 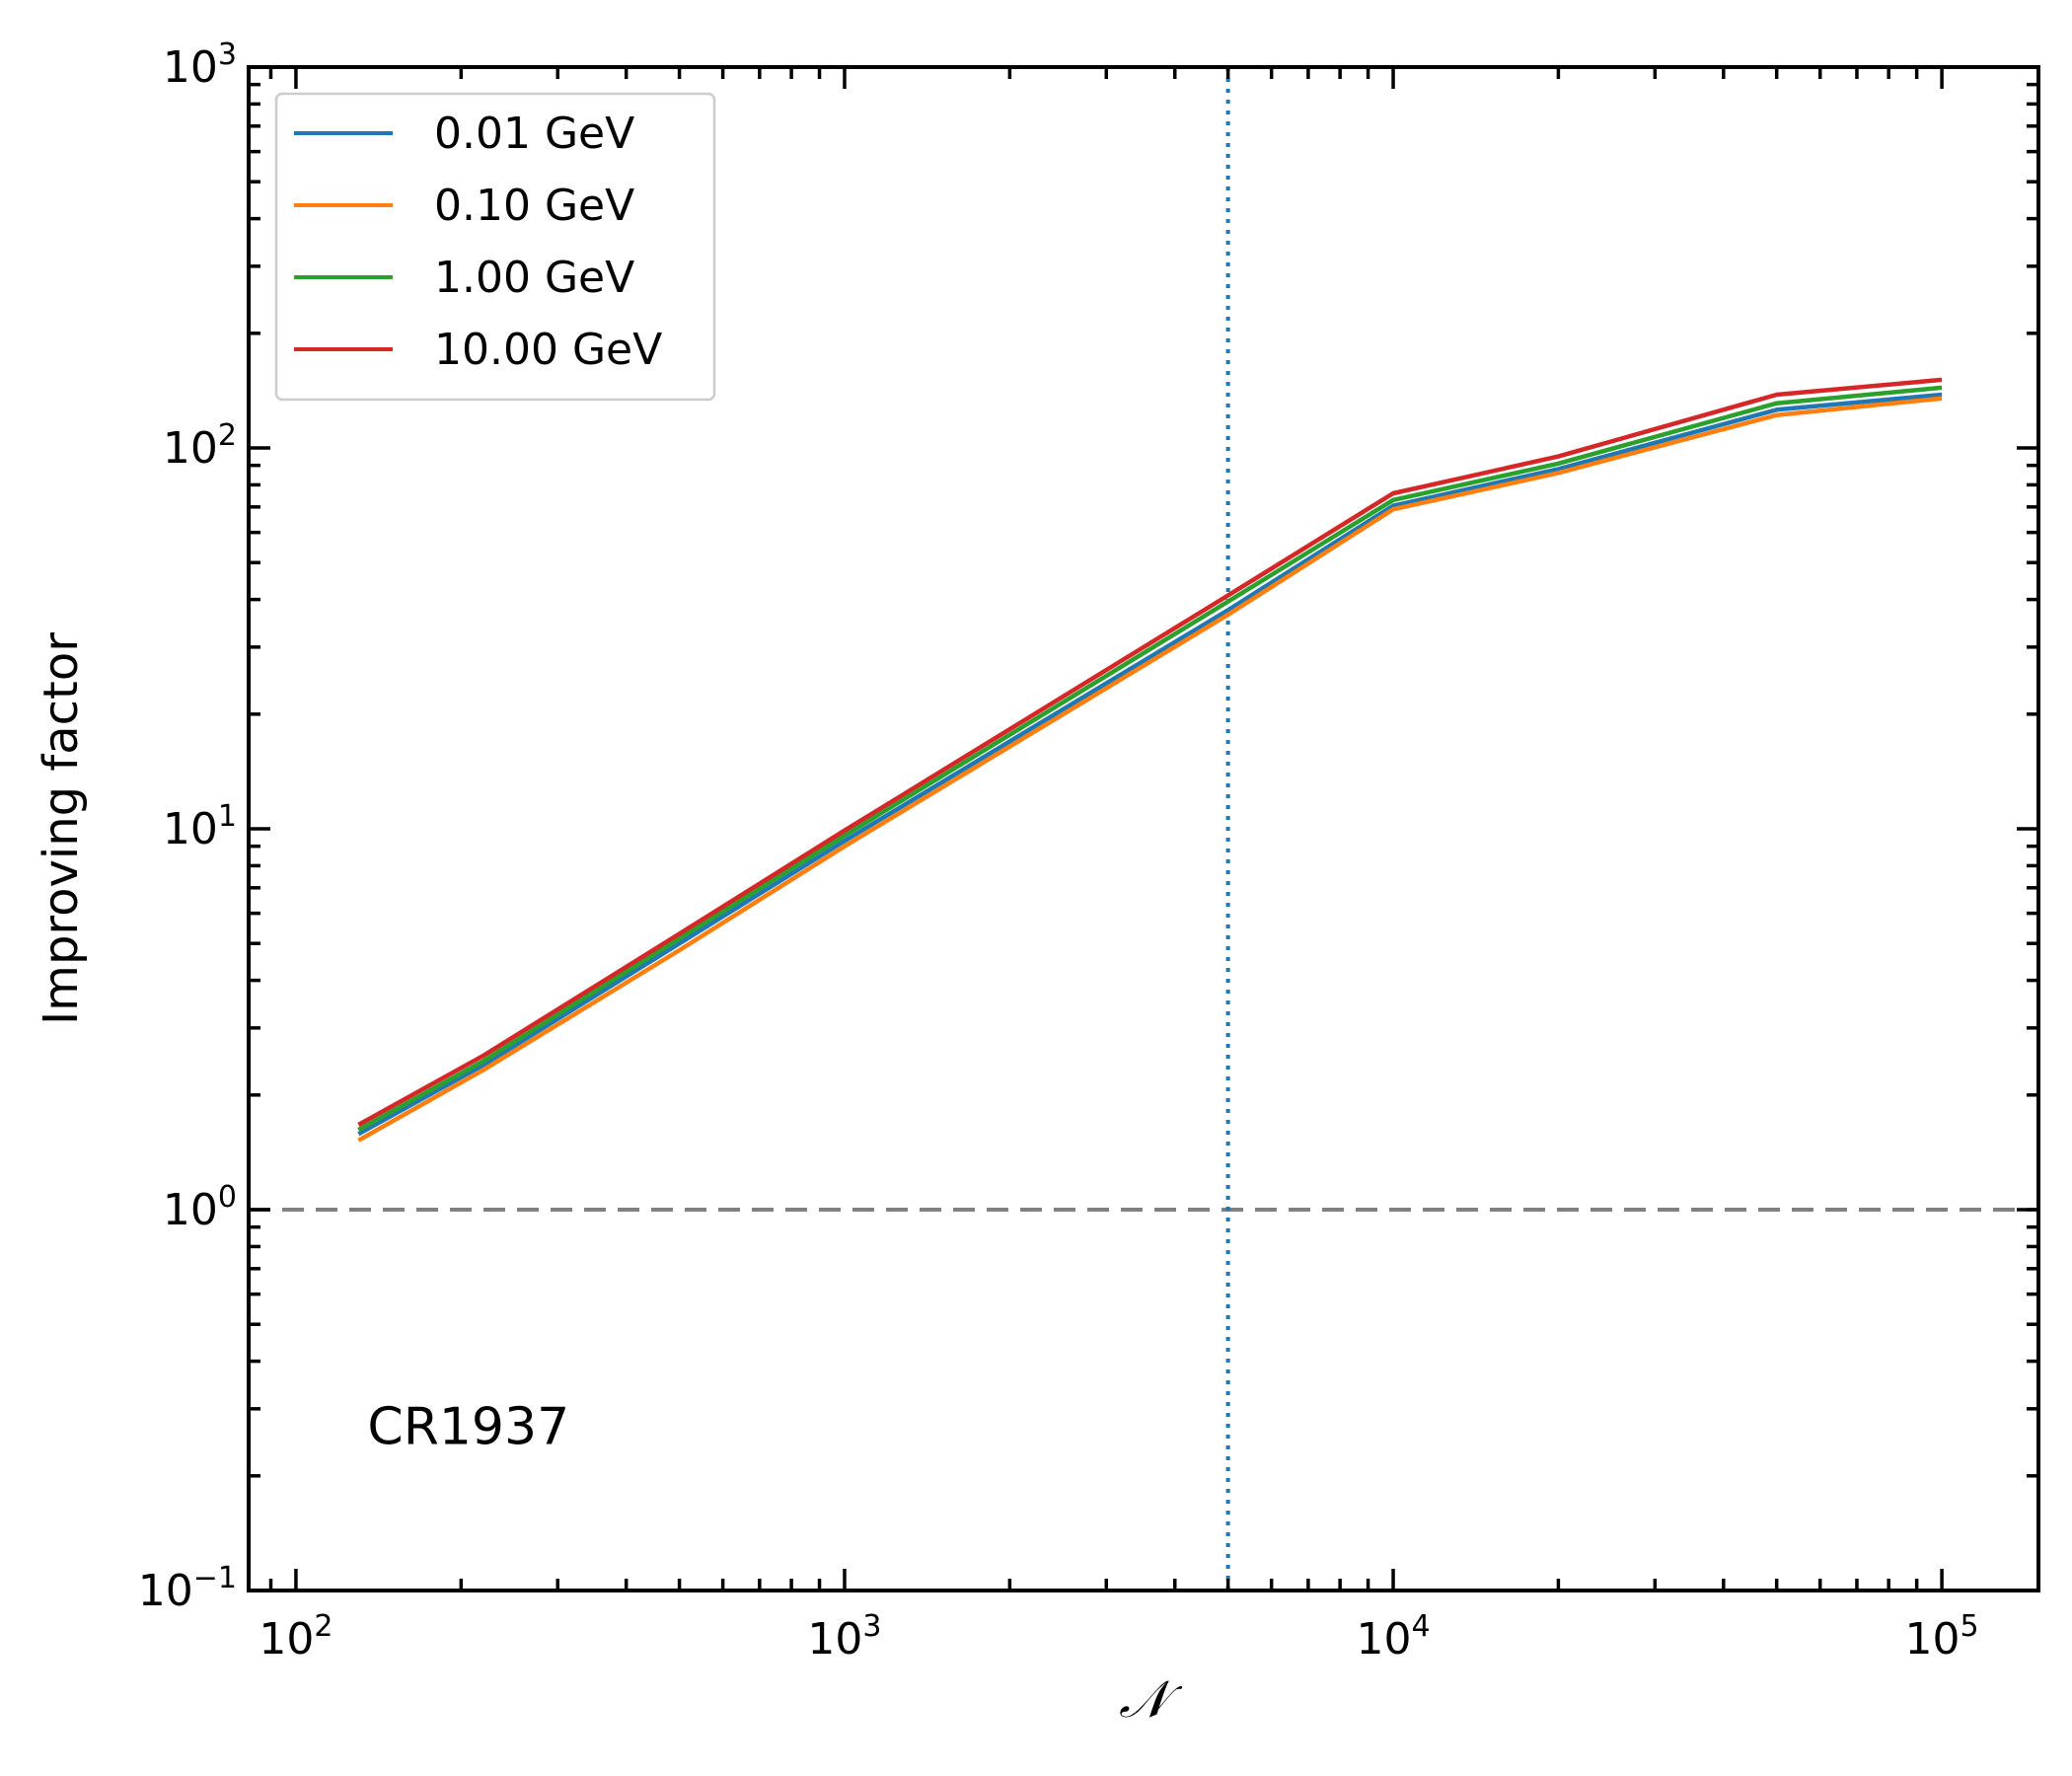 I want to click on y-axis-label: Improving factor, so click(x=62, y=829).